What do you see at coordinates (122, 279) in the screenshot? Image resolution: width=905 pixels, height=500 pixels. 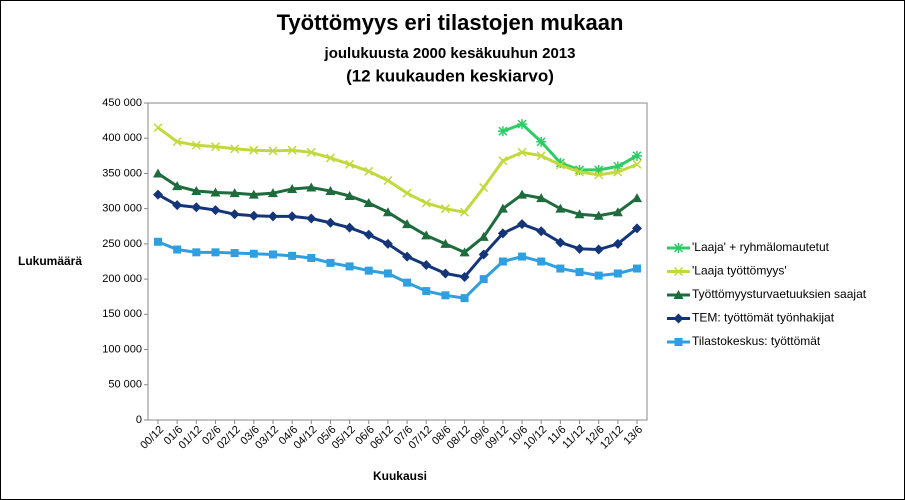 I see `y-tick-label: 200 000` at bounding box center [122, 279].